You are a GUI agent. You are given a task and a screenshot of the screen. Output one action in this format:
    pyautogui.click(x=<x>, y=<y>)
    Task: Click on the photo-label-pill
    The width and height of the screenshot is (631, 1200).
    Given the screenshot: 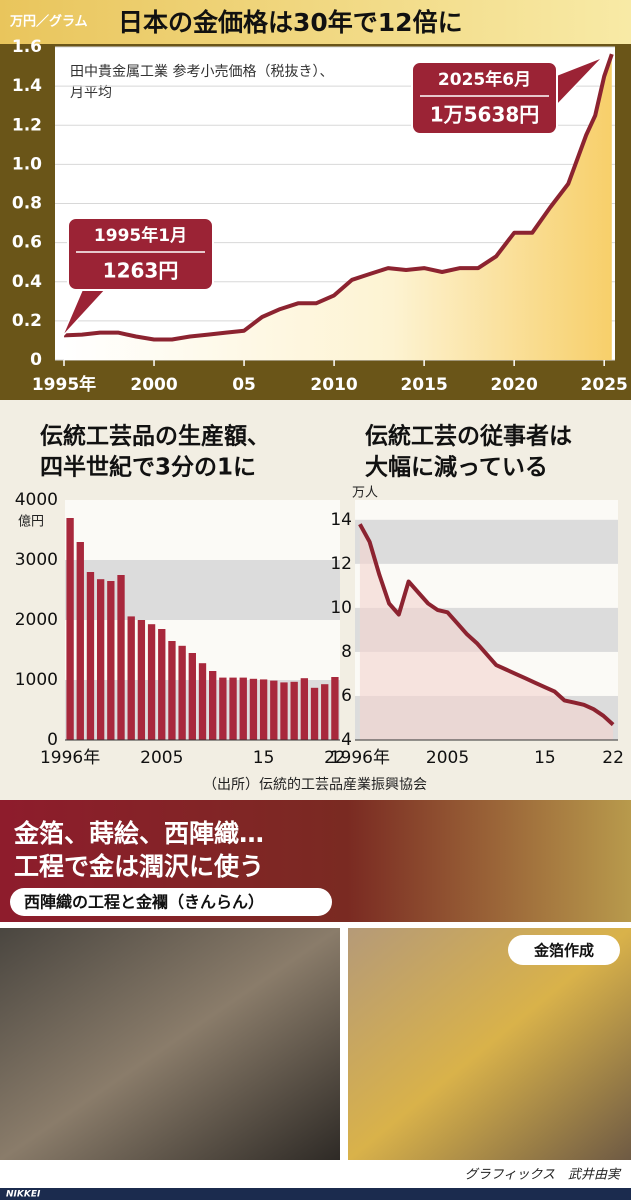 What is the action you would take?
    pyautogui.click(x=564, y=950)
    